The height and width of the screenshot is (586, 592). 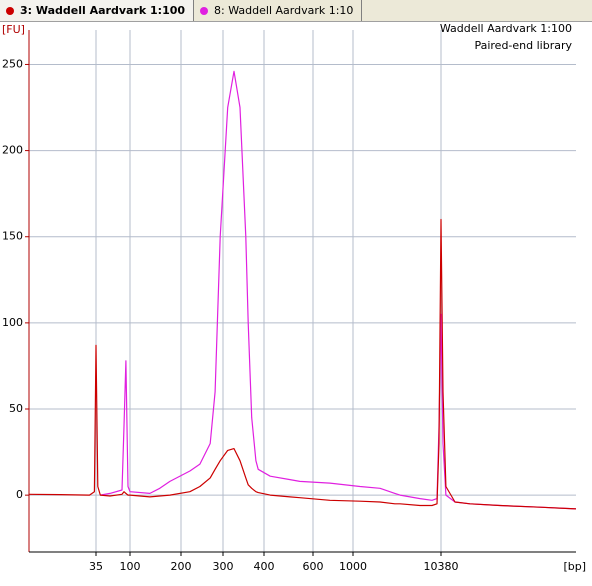 What do you see at coordinates (353, 566) in the screenshot?
I see `x-tick-label: 1000` at bounding box center [353, 566].